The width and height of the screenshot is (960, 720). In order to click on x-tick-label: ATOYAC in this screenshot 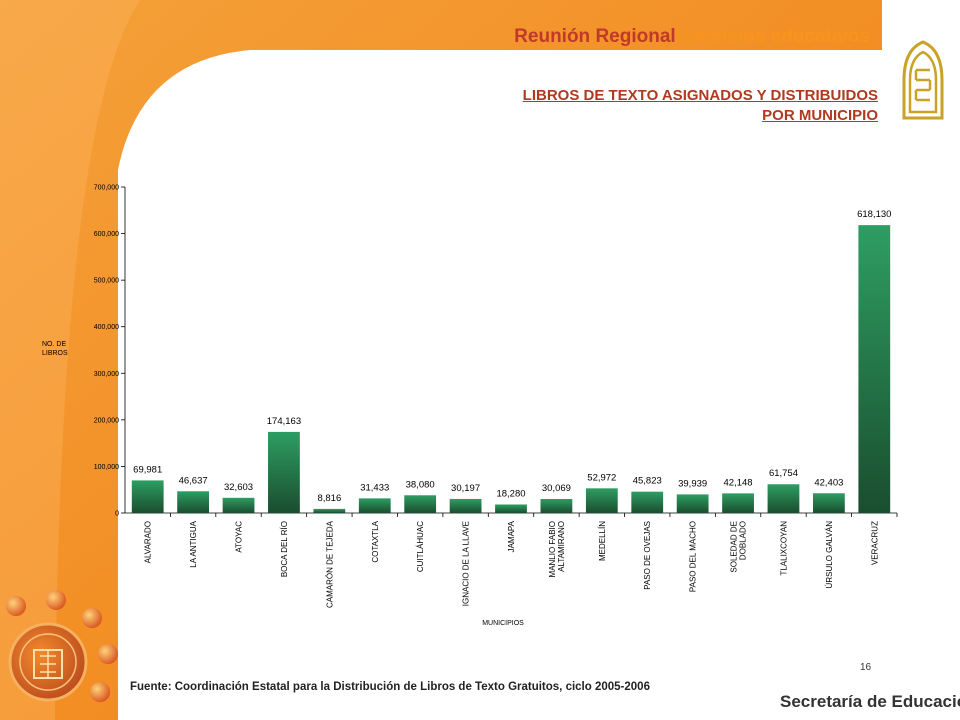, I will do `click(239, 537)`.